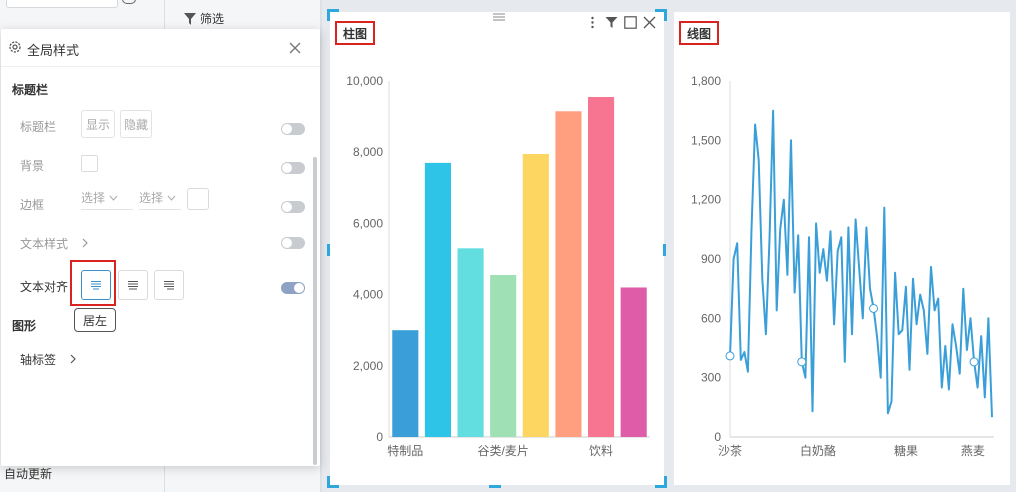 This screenshot has width=1016, height=492. What do you see at coordinates (503, 451) in the screenshot?
I see `x-tick-label: 谷类/麦片` at bounding box center [503, 451].